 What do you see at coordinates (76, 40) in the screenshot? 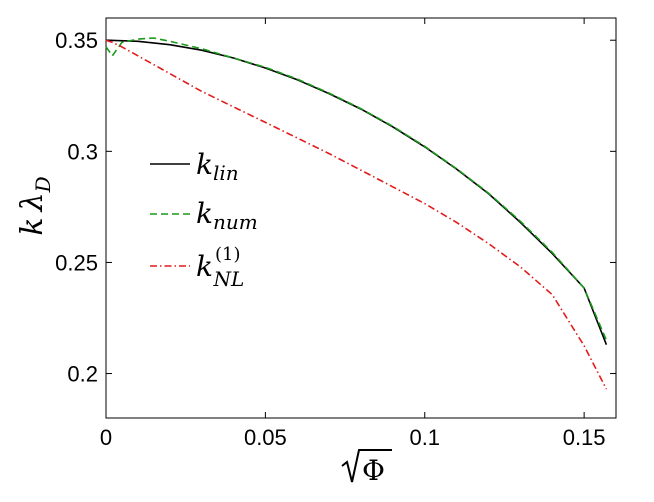
I see `y-tick-label: 0.35` at bounding box center [76, 40].